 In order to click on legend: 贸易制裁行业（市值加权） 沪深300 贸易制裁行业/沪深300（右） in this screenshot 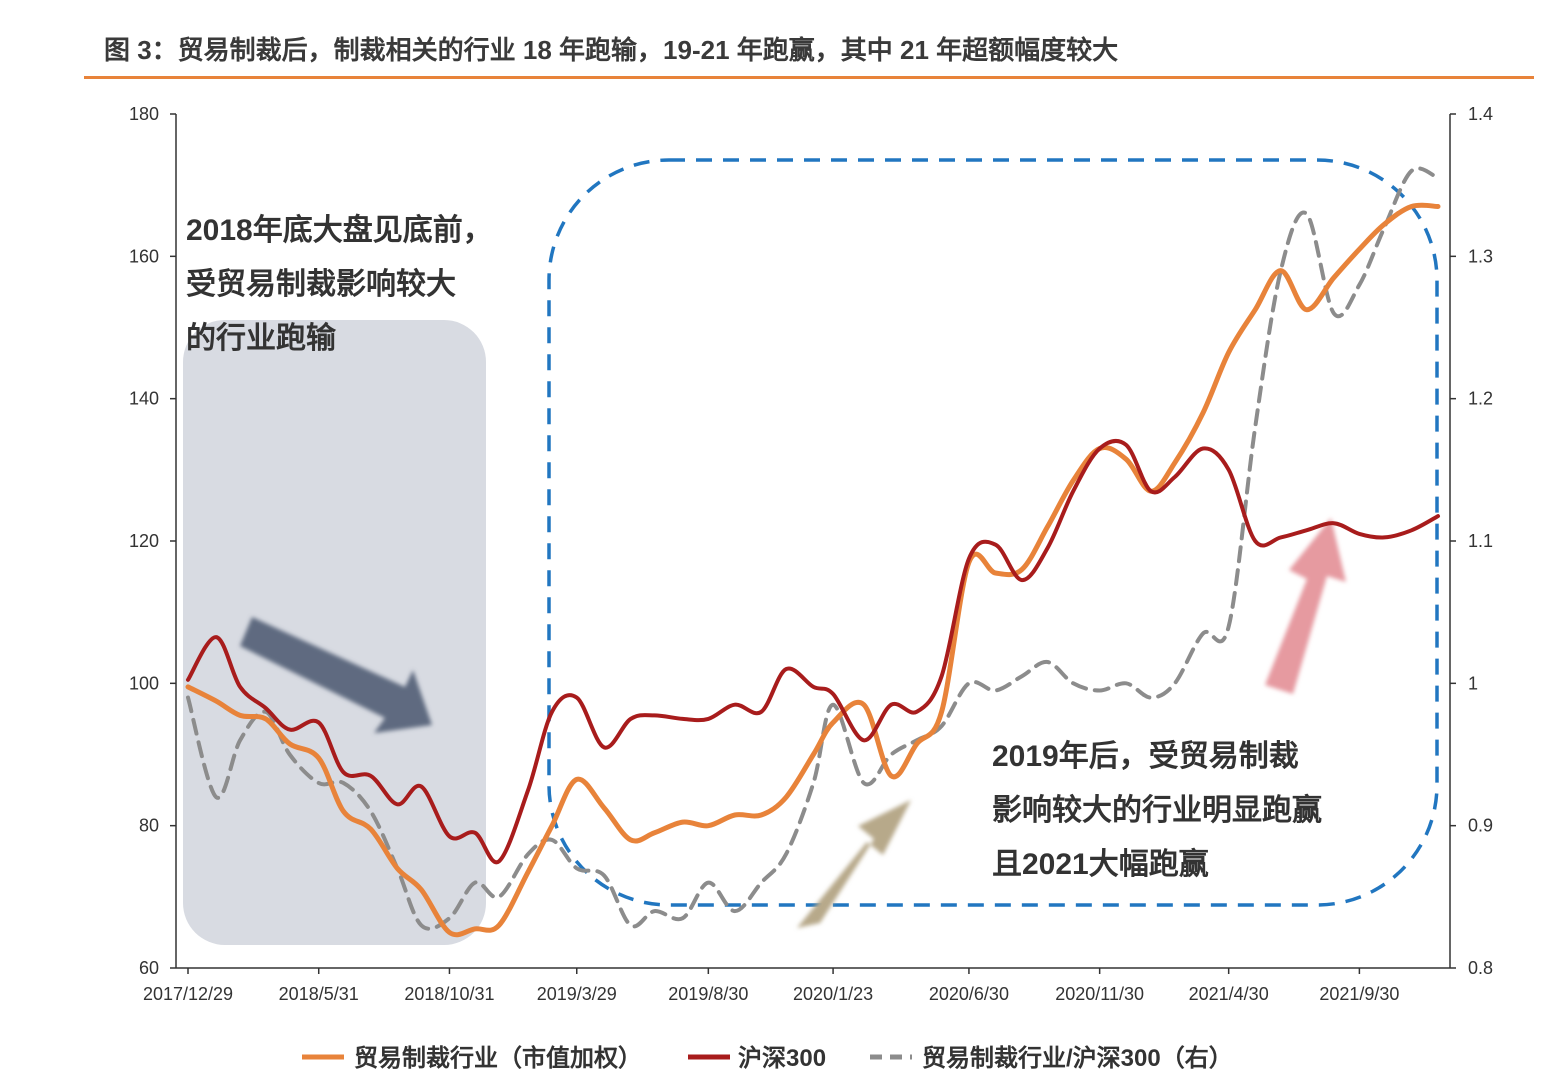, I will do `click(767, 1058)`.